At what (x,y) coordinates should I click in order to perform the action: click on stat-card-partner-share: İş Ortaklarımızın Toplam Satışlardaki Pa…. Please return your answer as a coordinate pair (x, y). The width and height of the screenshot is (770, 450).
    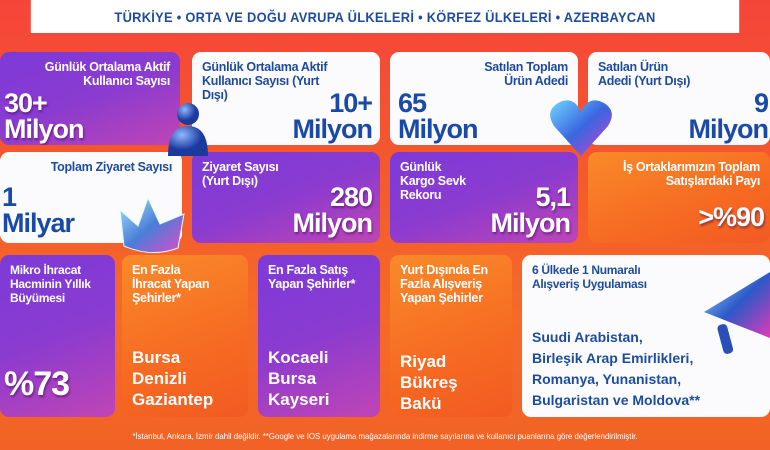
    Looking at the image, I should click on (679, 197).